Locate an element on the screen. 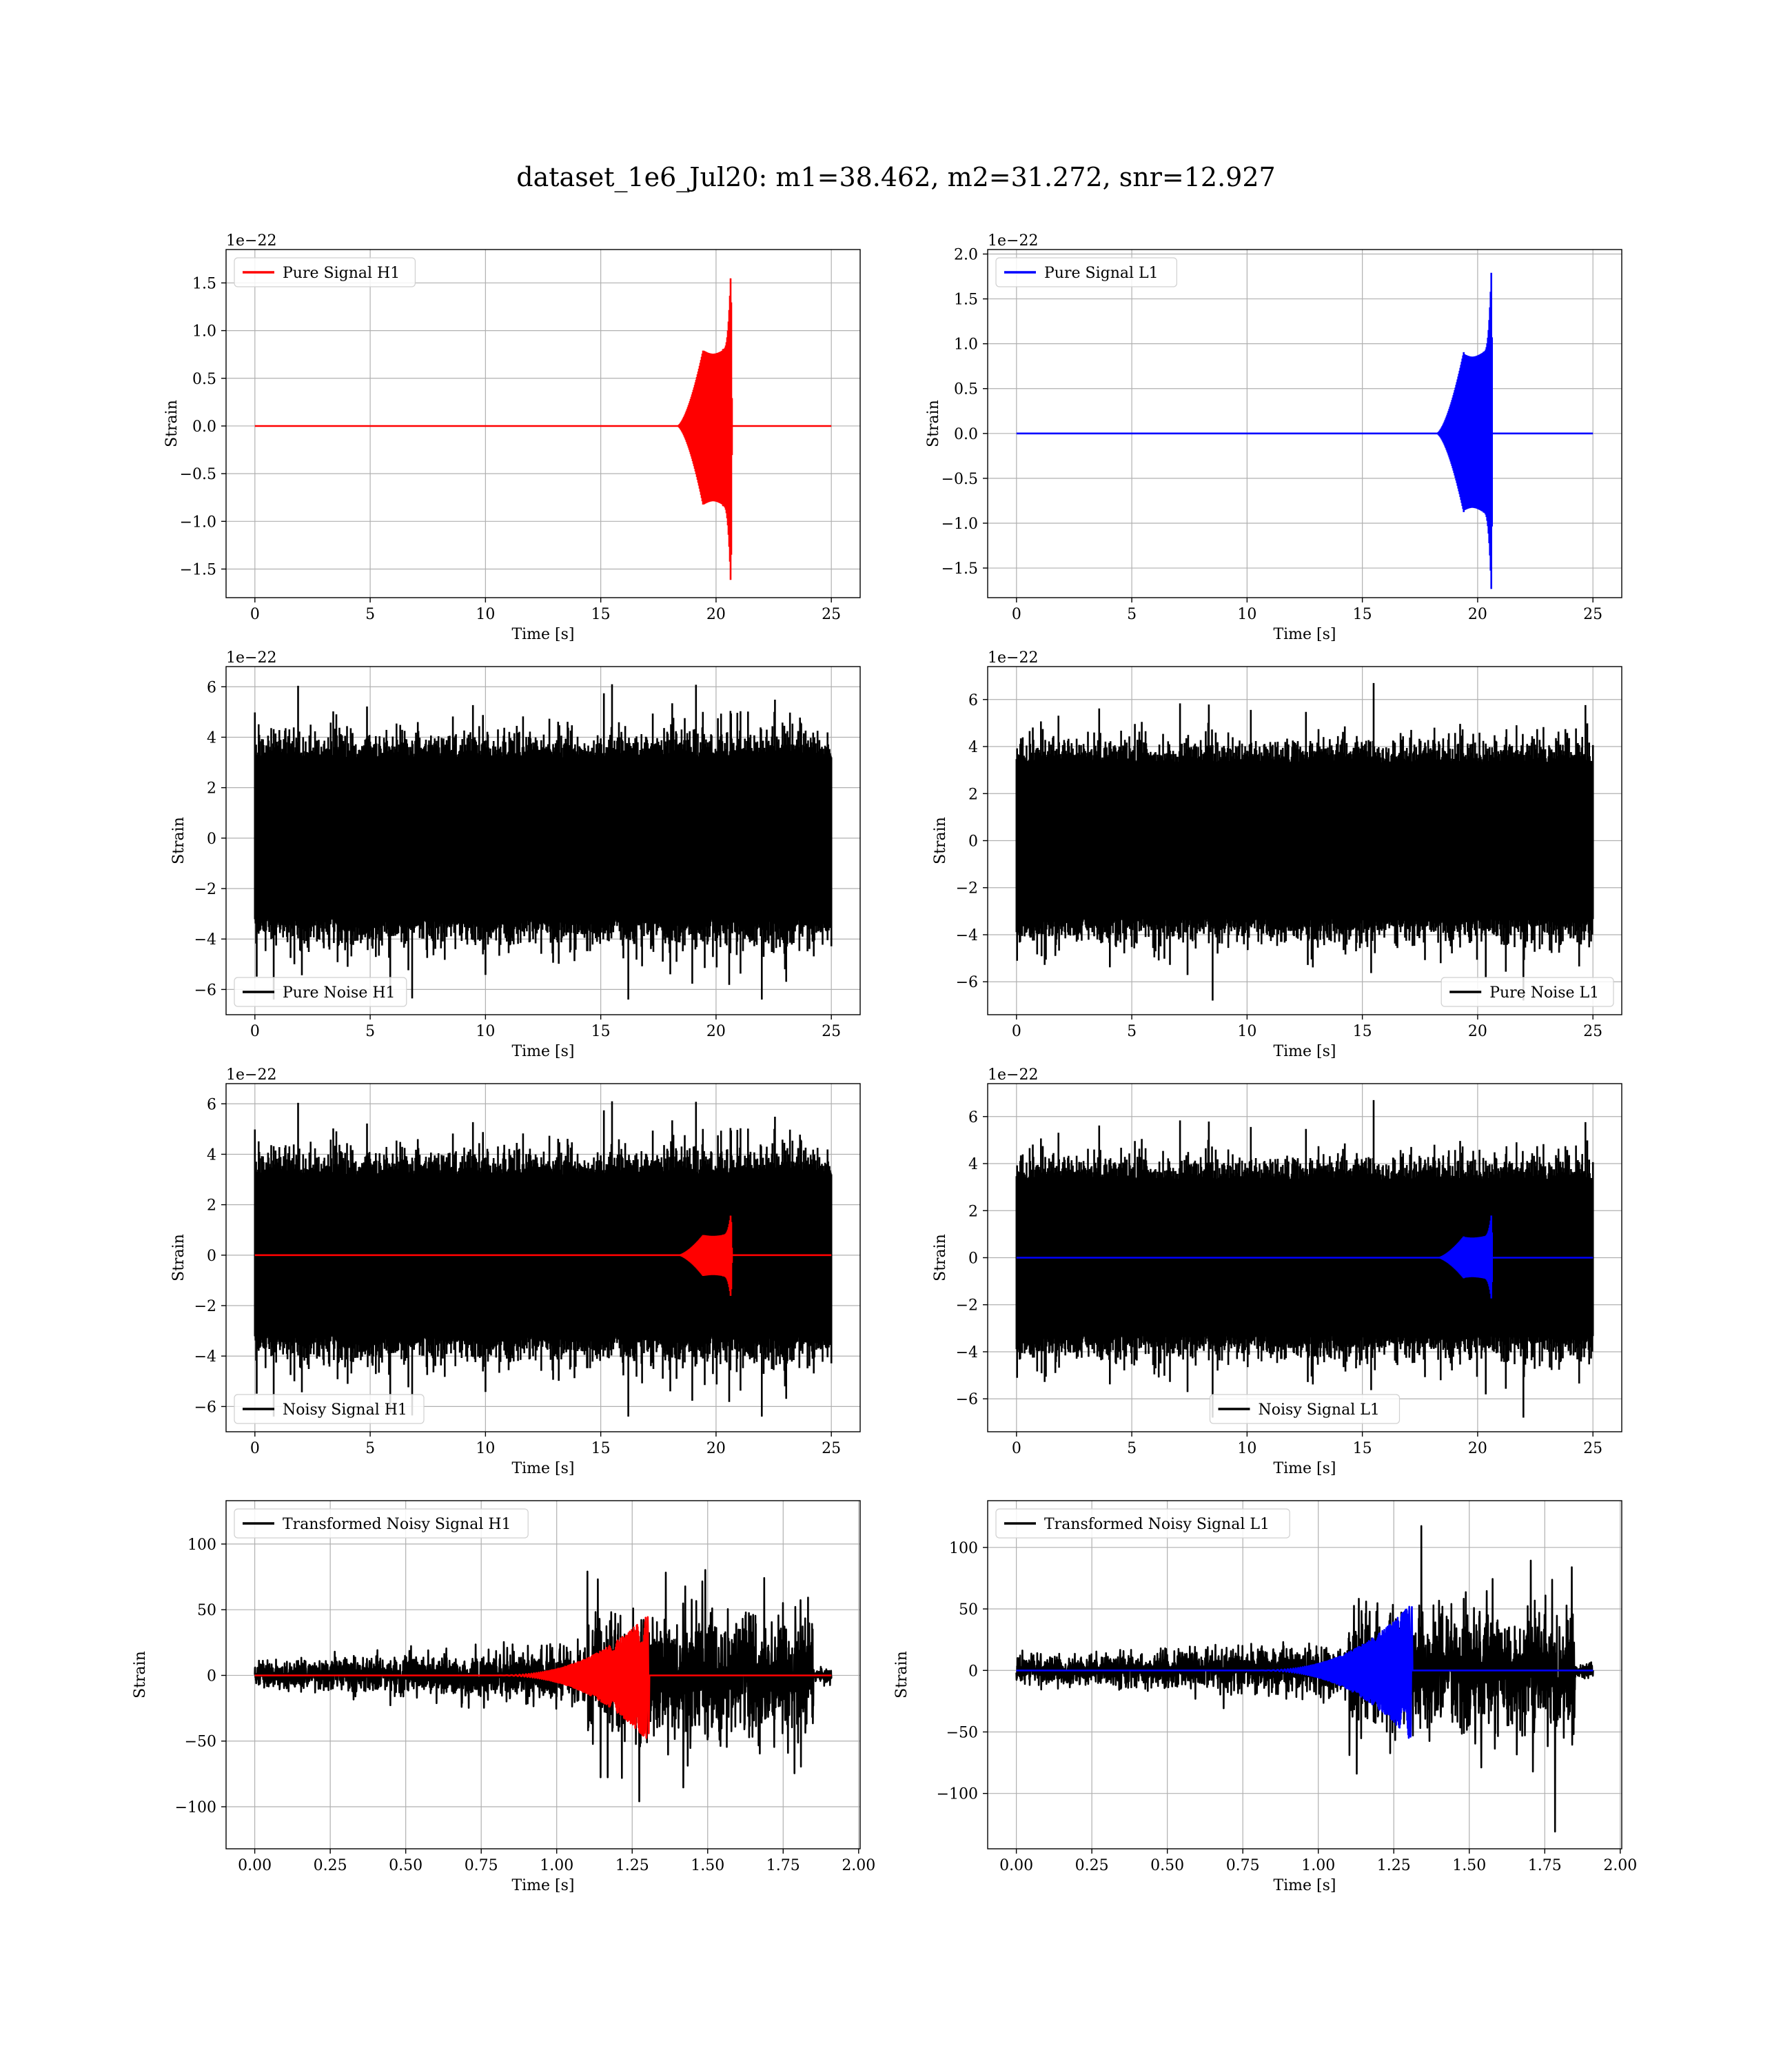  x-tick-label-5: 1.25 is located at coordinates (1394, 1865).